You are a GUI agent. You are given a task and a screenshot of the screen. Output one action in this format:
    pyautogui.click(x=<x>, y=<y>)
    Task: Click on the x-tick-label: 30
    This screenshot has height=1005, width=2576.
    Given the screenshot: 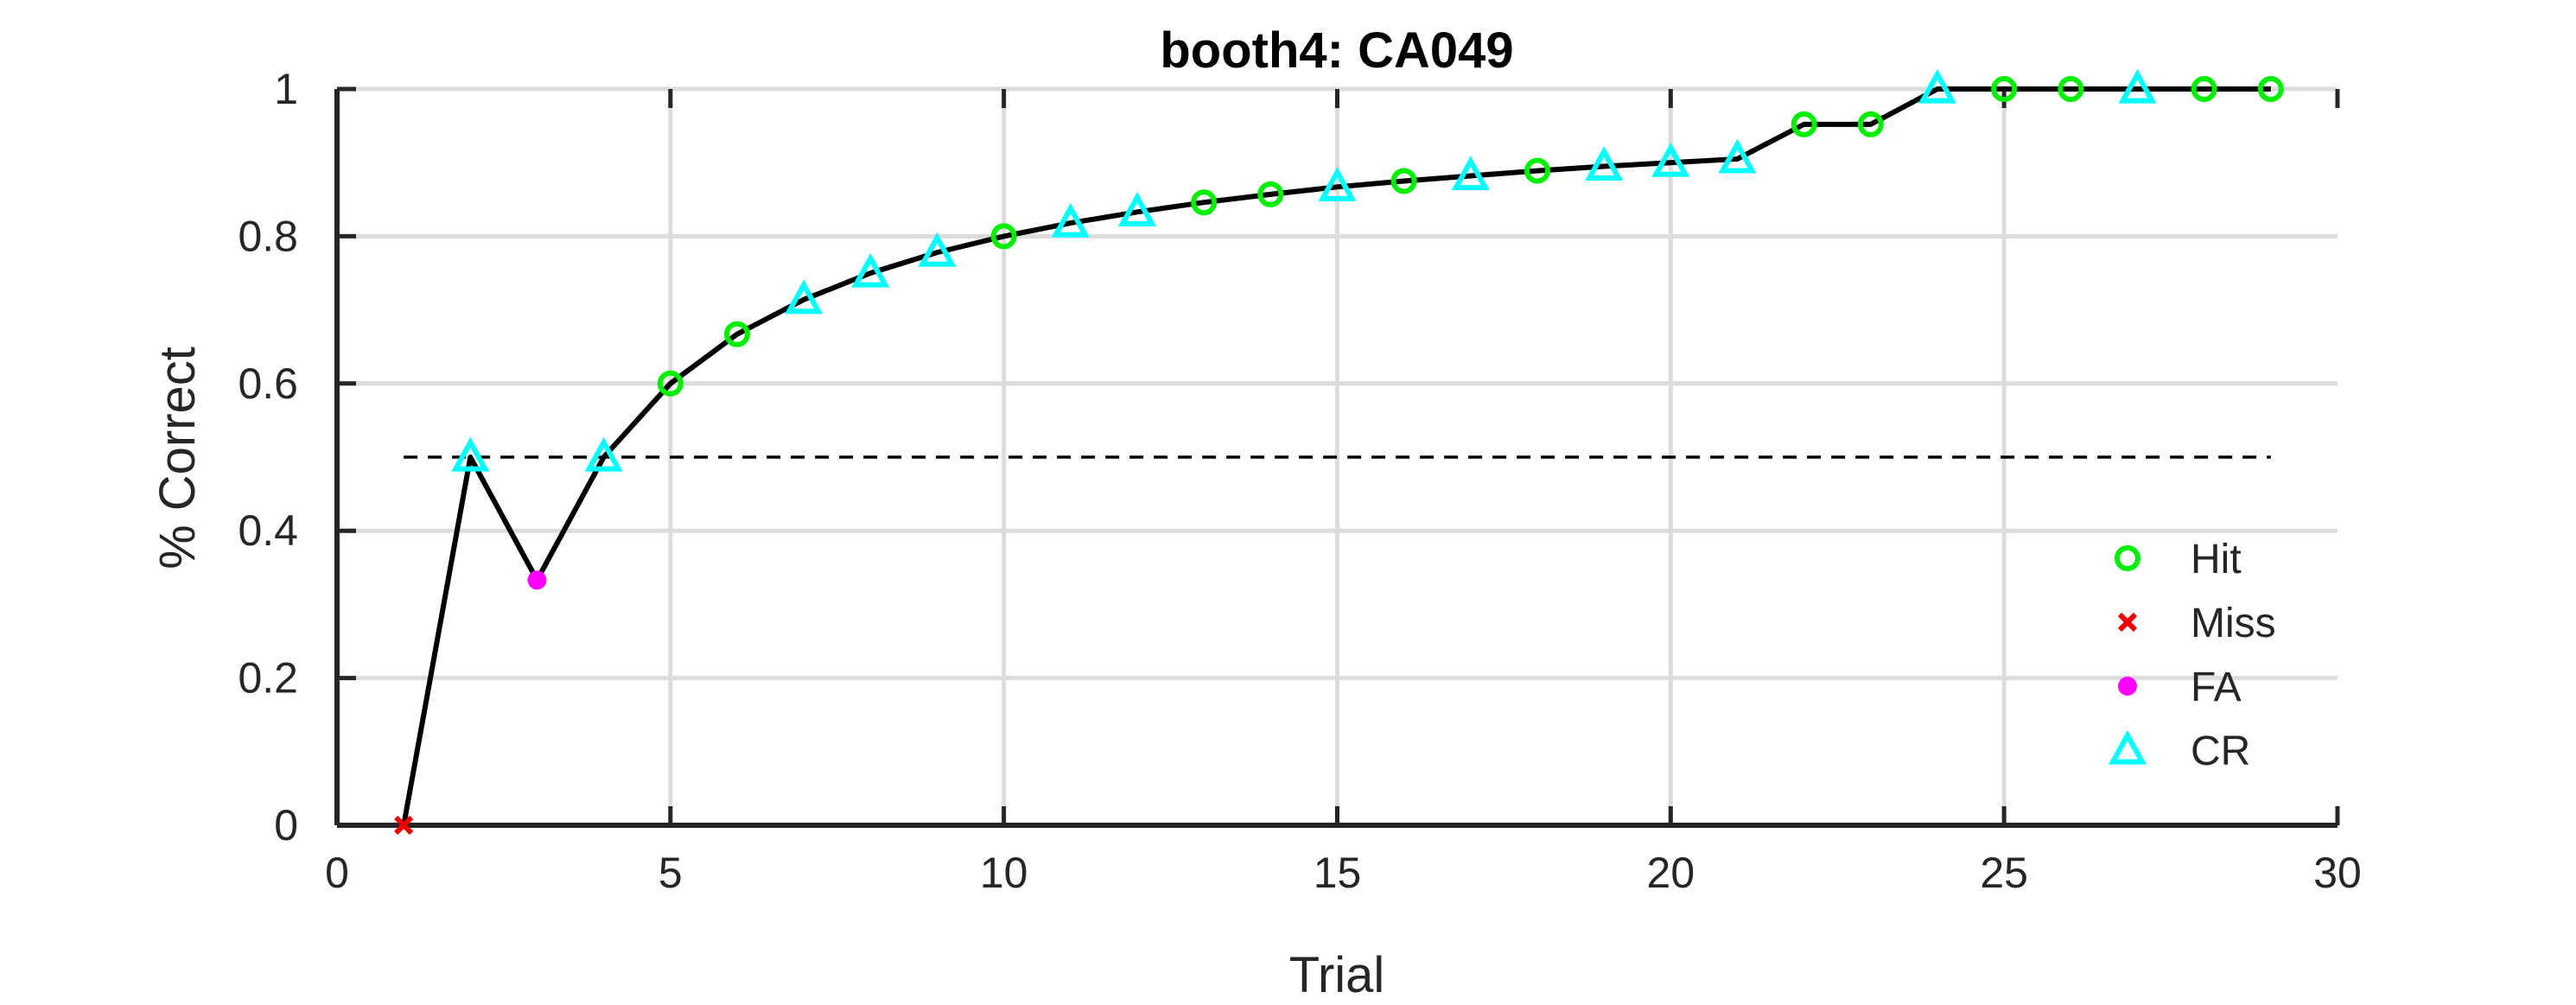 What is the action you would take?
    pyautogui.click(x=2337, y=873)
    